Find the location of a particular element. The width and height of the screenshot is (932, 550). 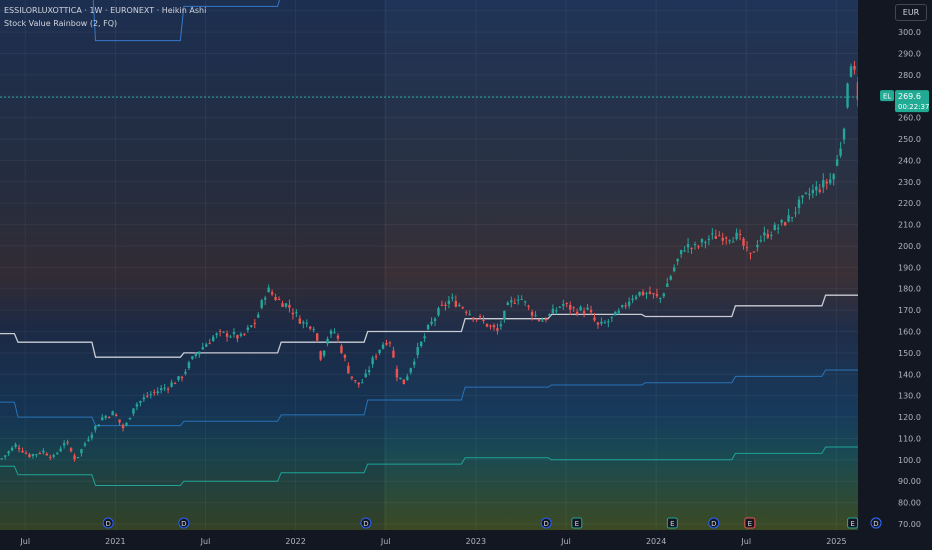

time-tick-label: 2021 is located at coordinates (115, 541).